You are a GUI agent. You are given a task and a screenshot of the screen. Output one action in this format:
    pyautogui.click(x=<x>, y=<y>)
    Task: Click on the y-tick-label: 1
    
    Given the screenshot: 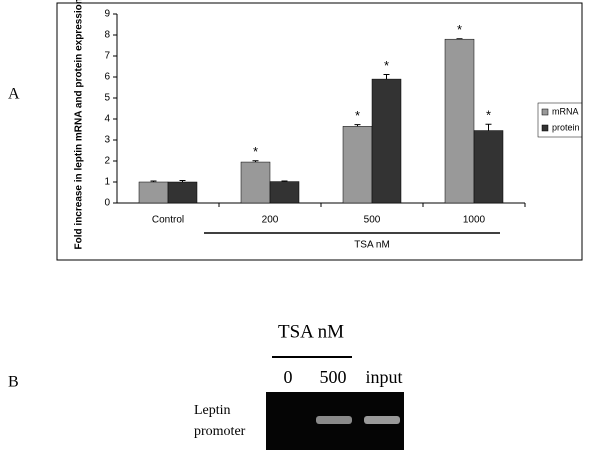 What is the action you would take?
    pyautogui.click(x=107, y=182)
    